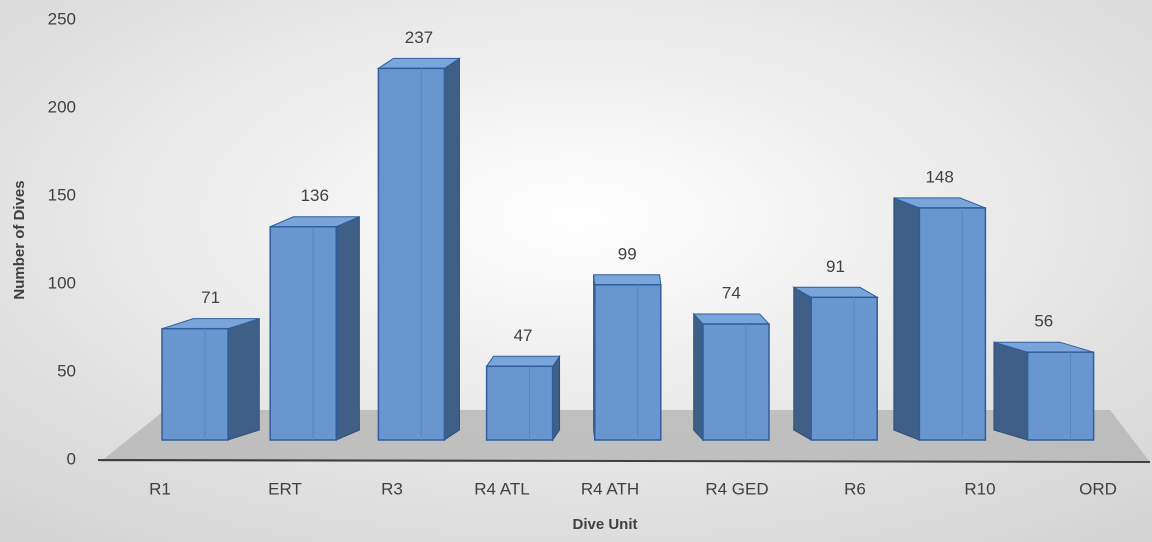 The width and height of the screenshot is (1152, 542). Describe the element at coordinates (610, 488) in the screenshot. I see `x-tick-label: R4 ATH` at that location.